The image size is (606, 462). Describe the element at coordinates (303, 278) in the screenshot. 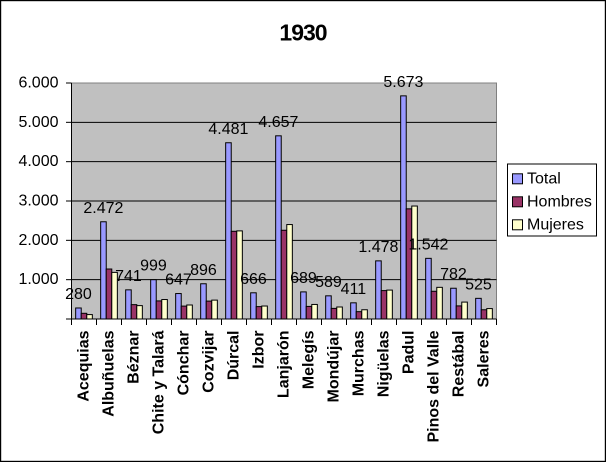

I see `svg-text: 689` at that location.